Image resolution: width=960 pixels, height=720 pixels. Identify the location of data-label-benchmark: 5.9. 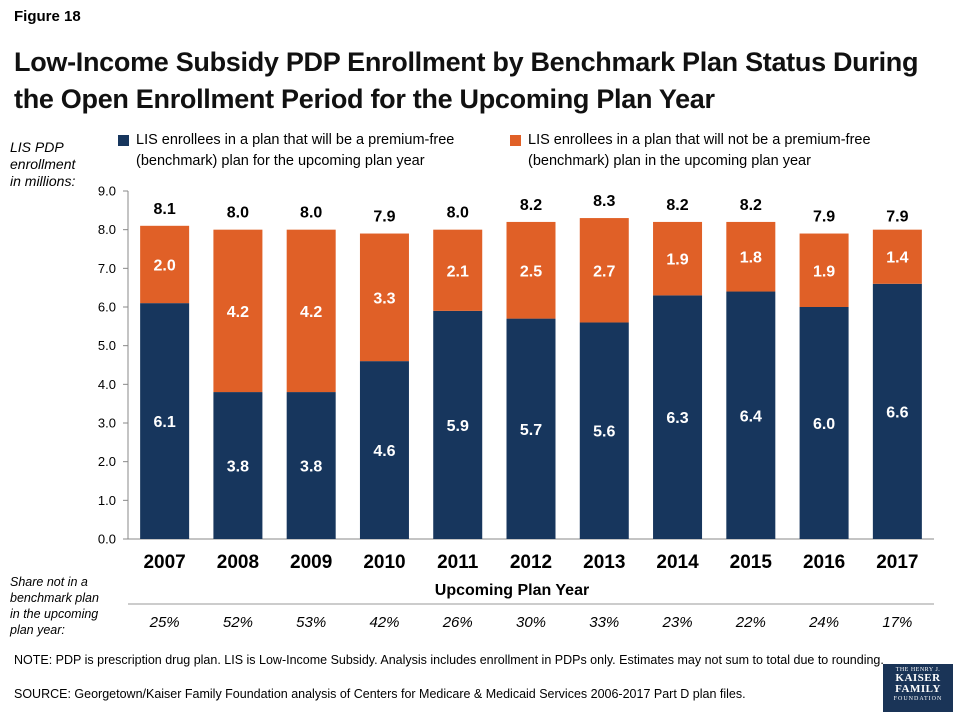
(458, 426).